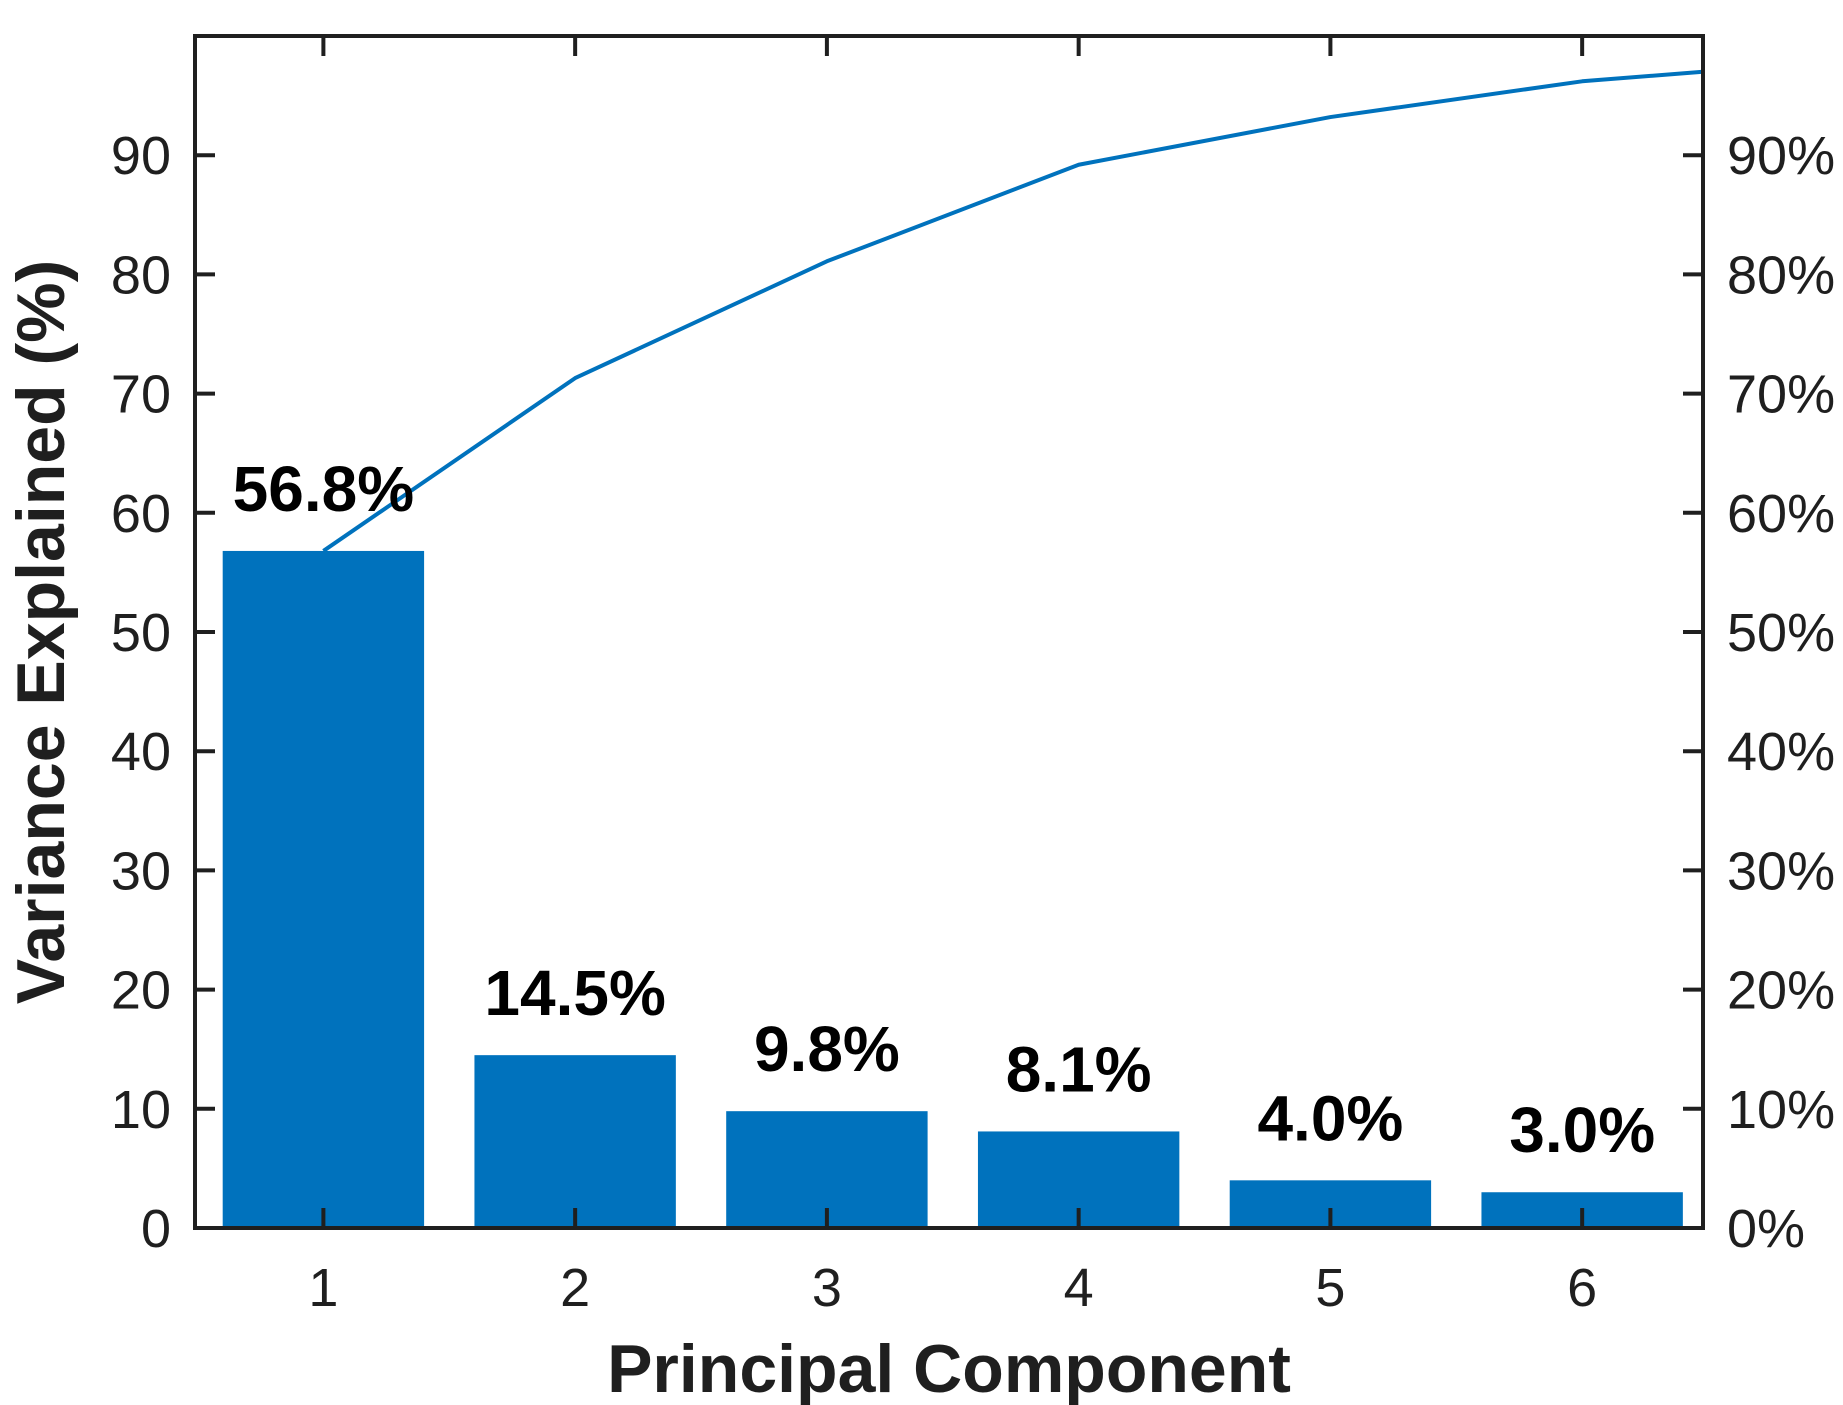  Describe the element at coordinates (1781, 275) in the screenshot. I see `right-tick-label-80%: 80%` at that location.